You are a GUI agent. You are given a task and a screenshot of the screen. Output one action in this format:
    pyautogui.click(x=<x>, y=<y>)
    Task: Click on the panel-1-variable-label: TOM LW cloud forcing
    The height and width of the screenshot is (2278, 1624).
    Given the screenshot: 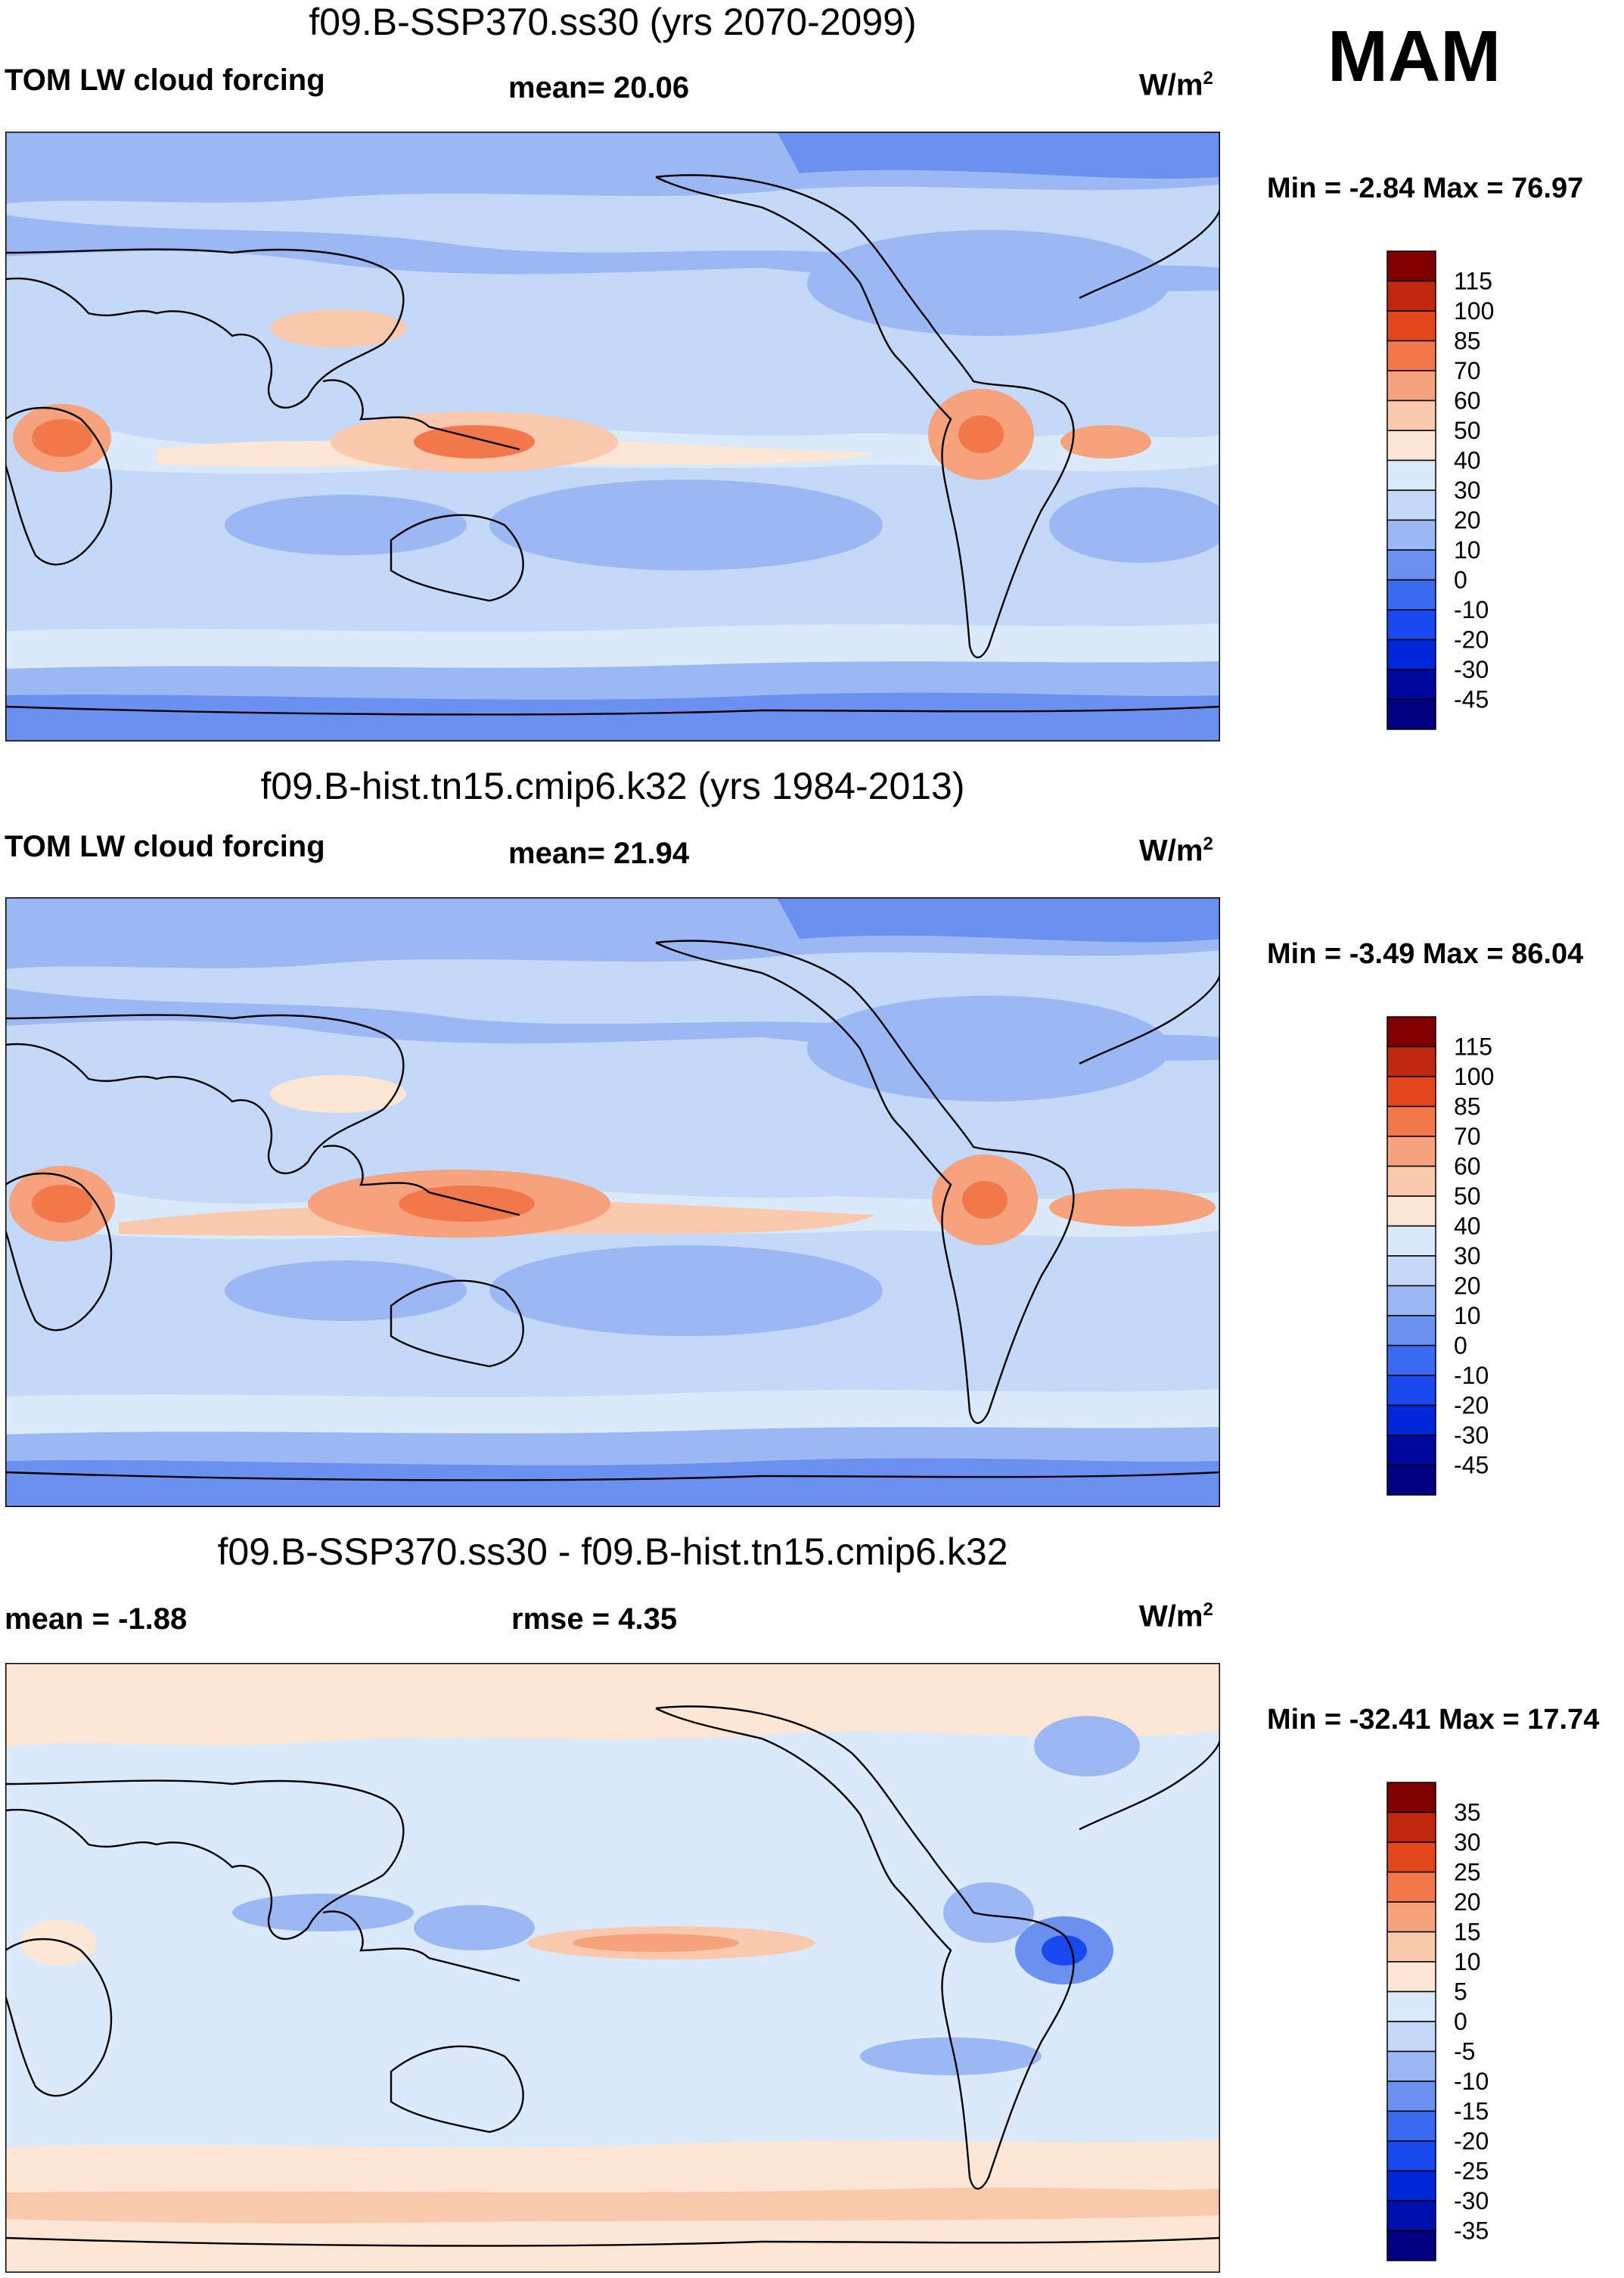 What is the action you would take?
    pyautogui.click(x=165, y=80)
    